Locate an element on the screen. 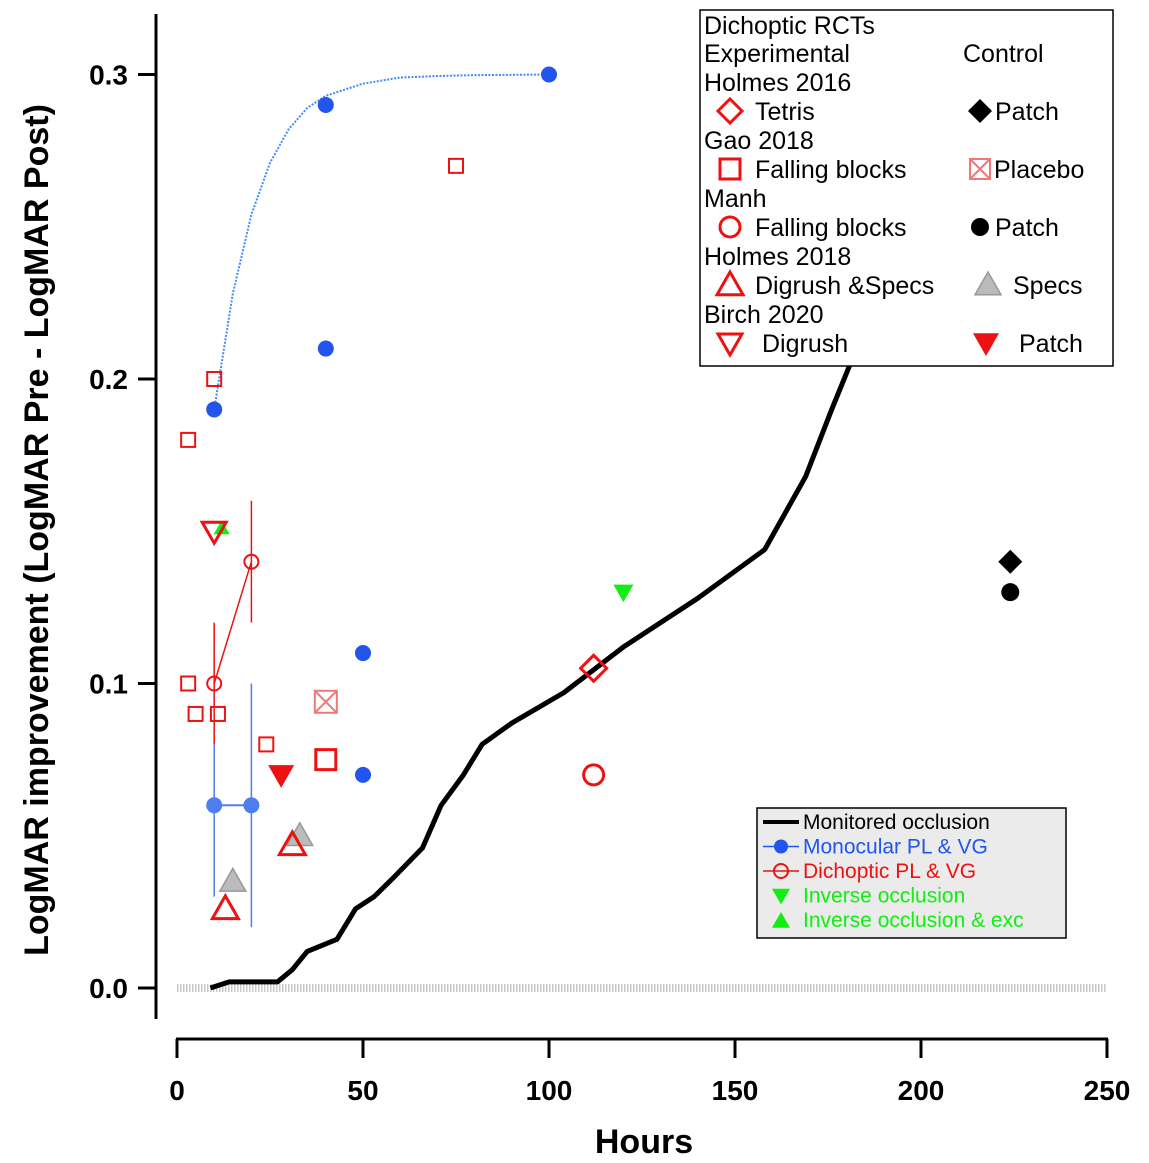 The image size is (1149, 1163). rct-legend-study-3: Holmes 2018 is located at coordinates (777, 257).